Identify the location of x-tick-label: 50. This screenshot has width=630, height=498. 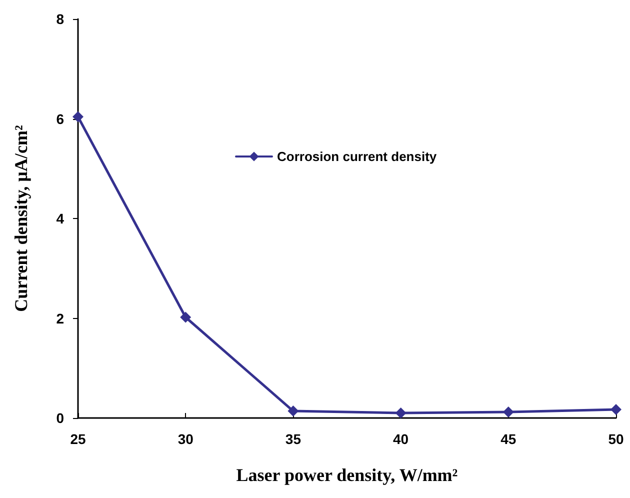
(616, 439).